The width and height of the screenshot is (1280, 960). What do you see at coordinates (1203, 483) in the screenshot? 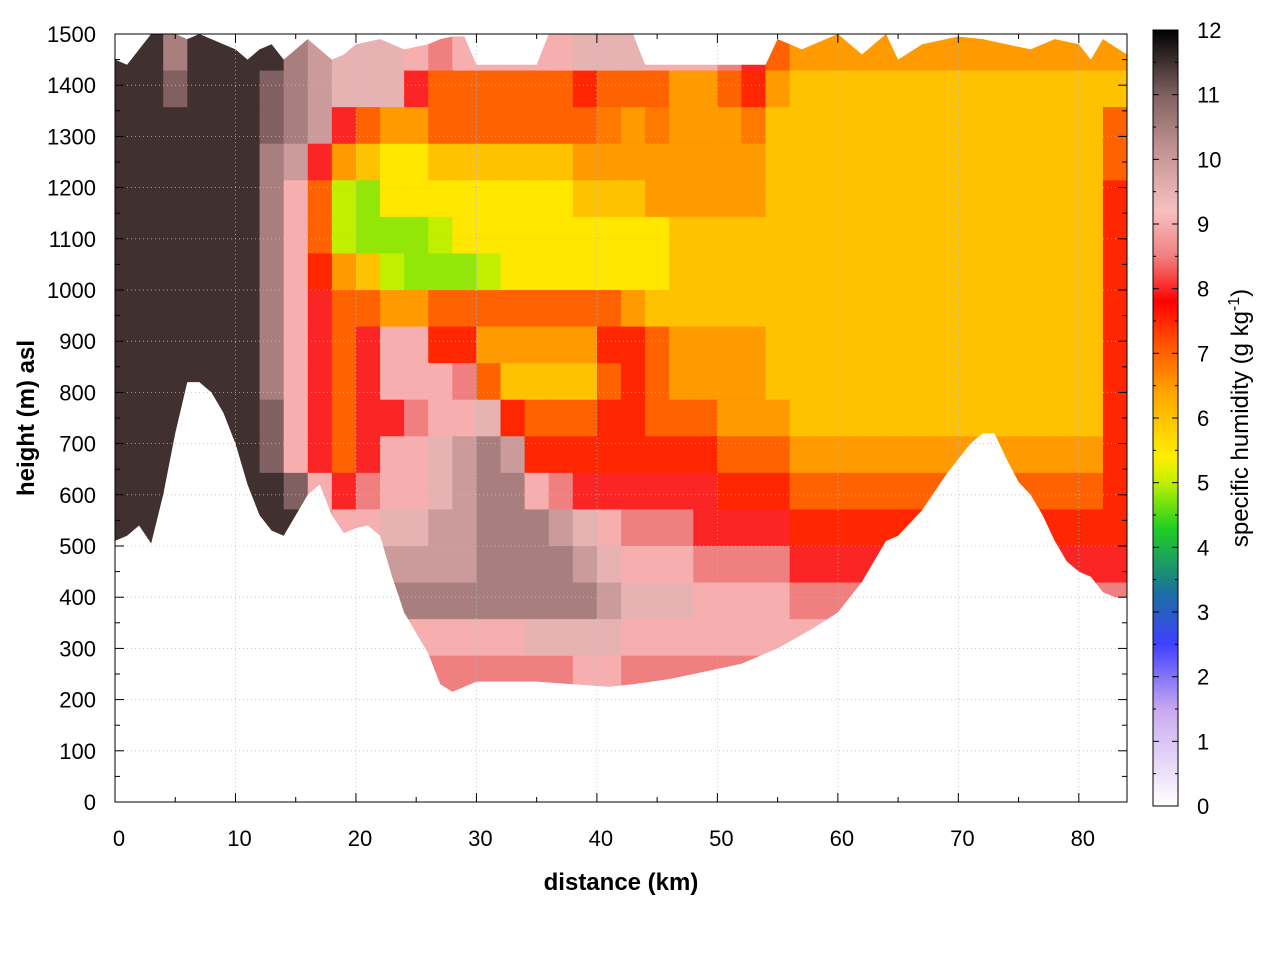
I see `colorbar-tick-label: 5` at bounding box center [1203, 483].